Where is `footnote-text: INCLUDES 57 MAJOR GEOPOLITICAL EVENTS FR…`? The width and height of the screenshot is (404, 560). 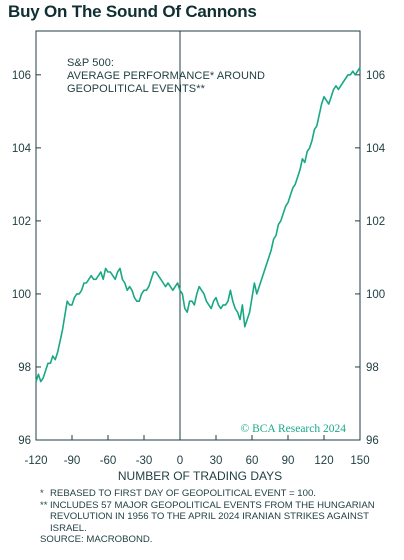
footnote-text: INCLUDES 57 MAJOR GEOPOLITICAL EVENTS FR… is located at coordinates (212, 516).